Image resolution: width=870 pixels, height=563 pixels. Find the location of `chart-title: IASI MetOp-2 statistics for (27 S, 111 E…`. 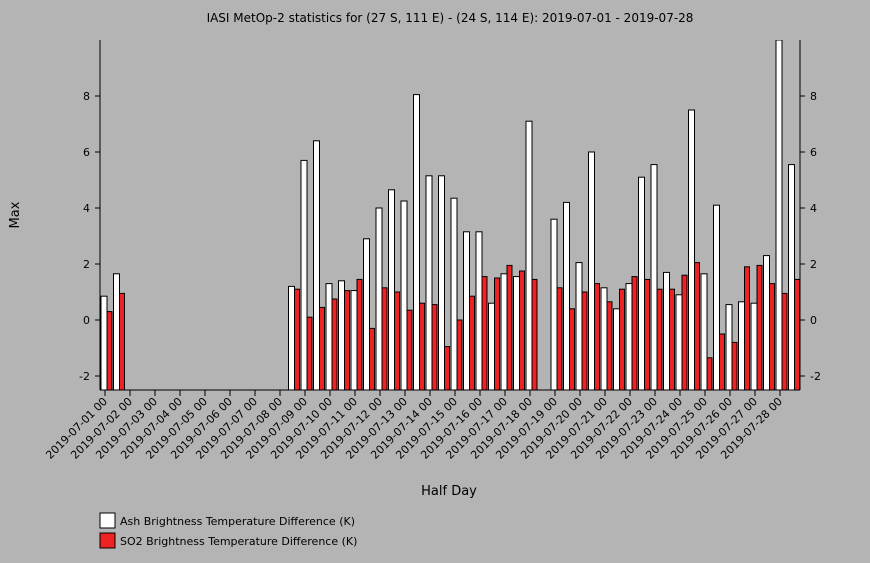

chart-title: IASI MetOp-2 statistics for (27 S, 111 E… is located at coordinates (450, 18).